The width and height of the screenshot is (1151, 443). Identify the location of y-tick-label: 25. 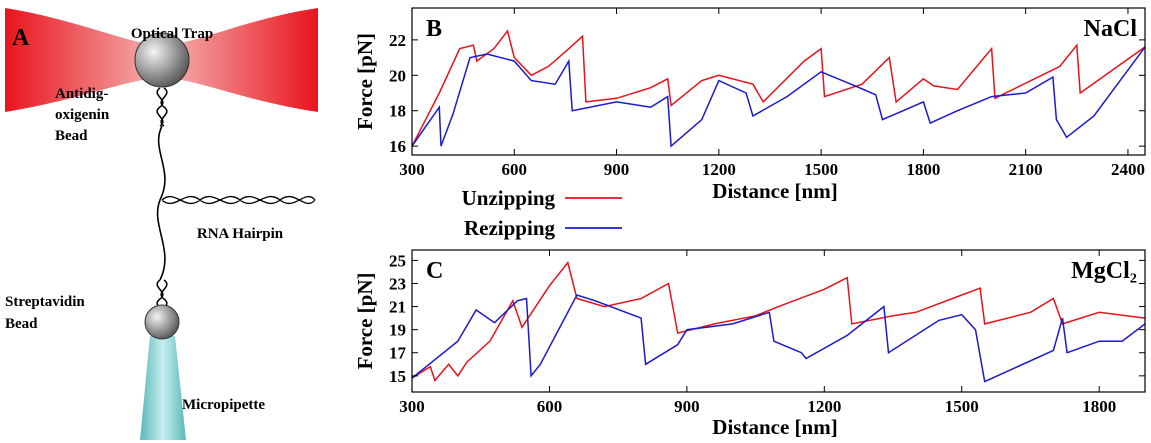
(397, 260).